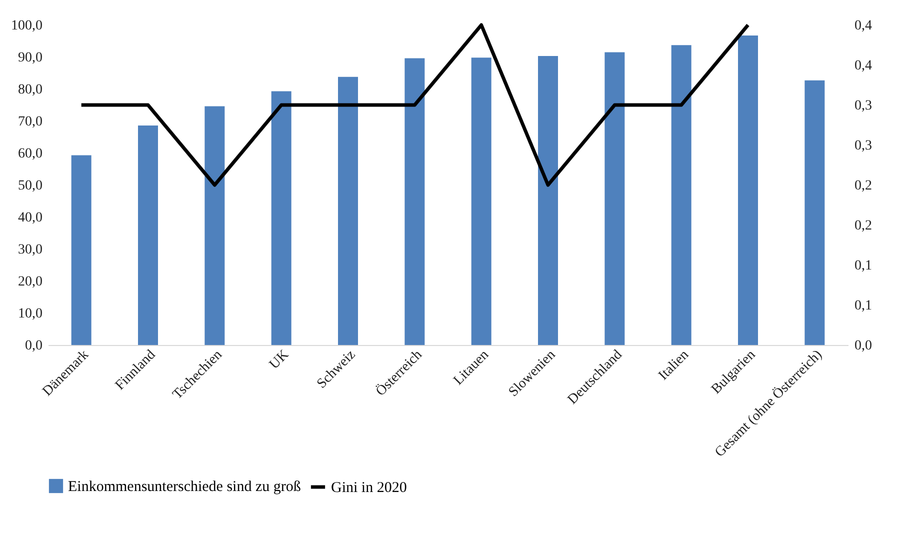  I want to click on y-tick-label: 100,0, so click(26, 26).